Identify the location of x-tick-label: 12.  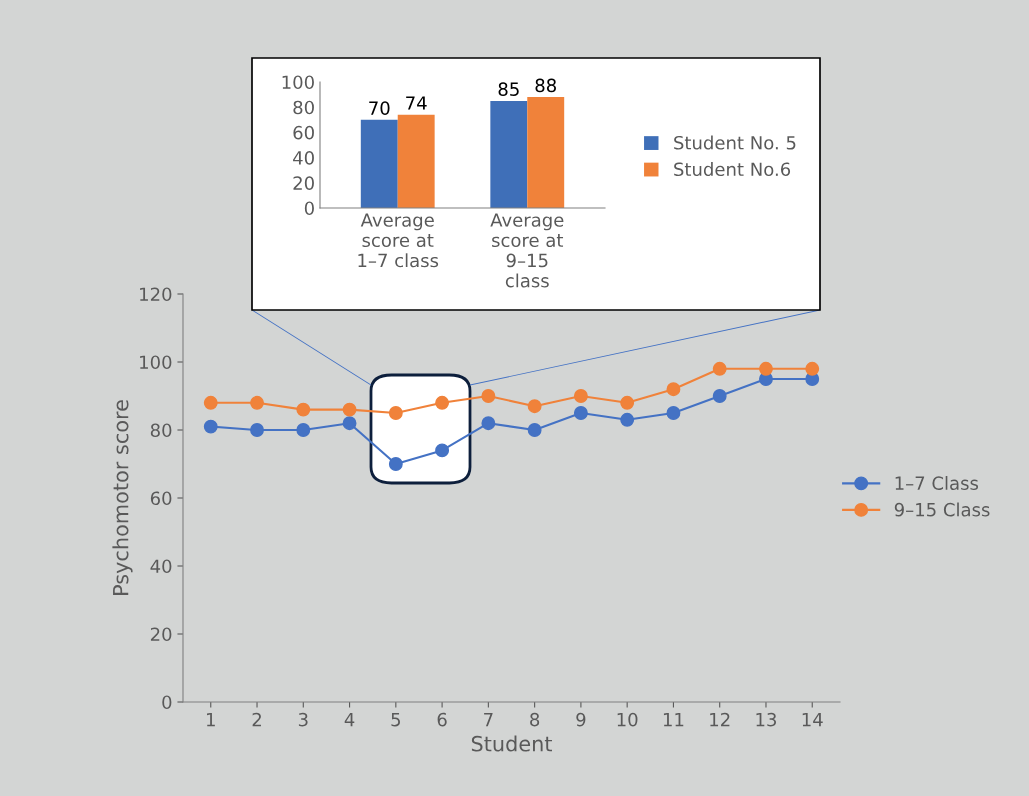
(720, 719).